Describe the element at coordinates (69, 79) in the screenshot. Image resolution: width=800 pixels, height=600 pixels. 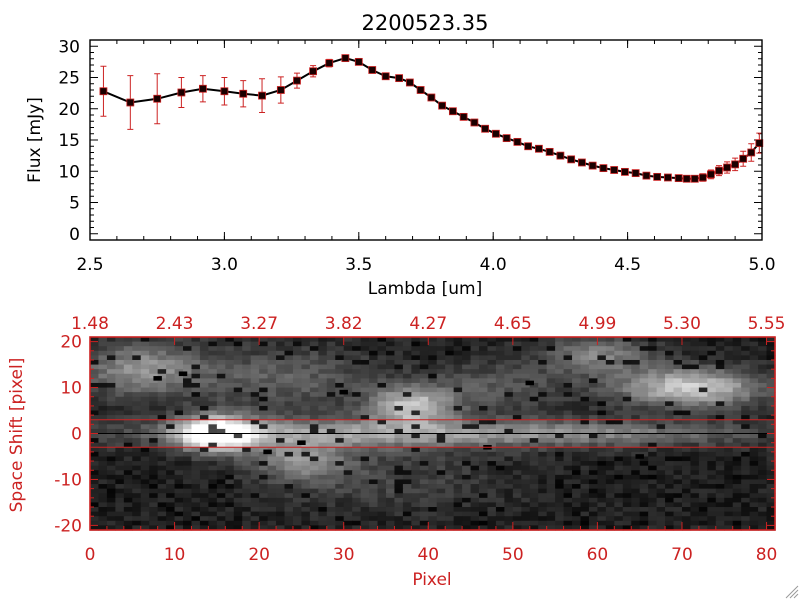
I see `y-tick-label: 25` at that location.